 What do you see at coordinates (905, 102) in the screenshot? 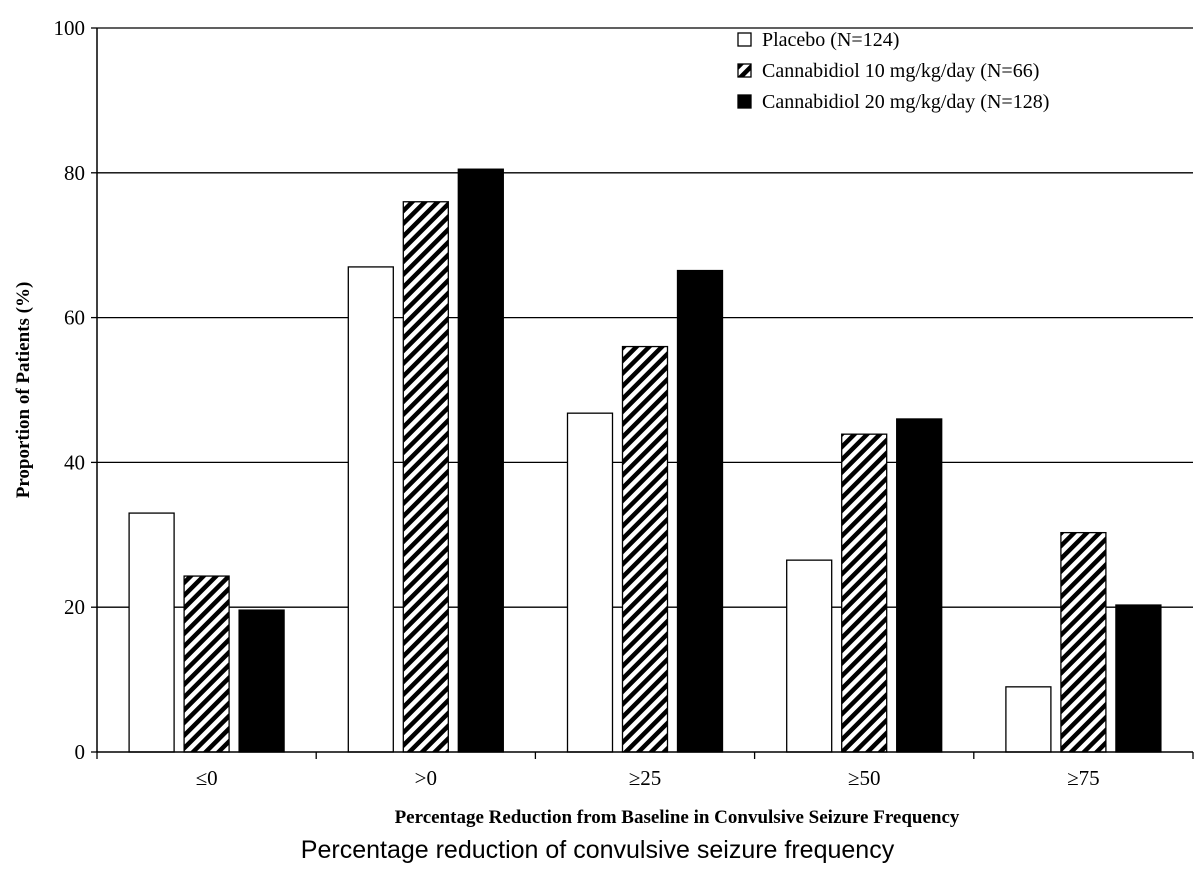
I see `legend-label: Cannabidiol 20 mg/kg/day (N=128)` at bounding box center [905, 102].